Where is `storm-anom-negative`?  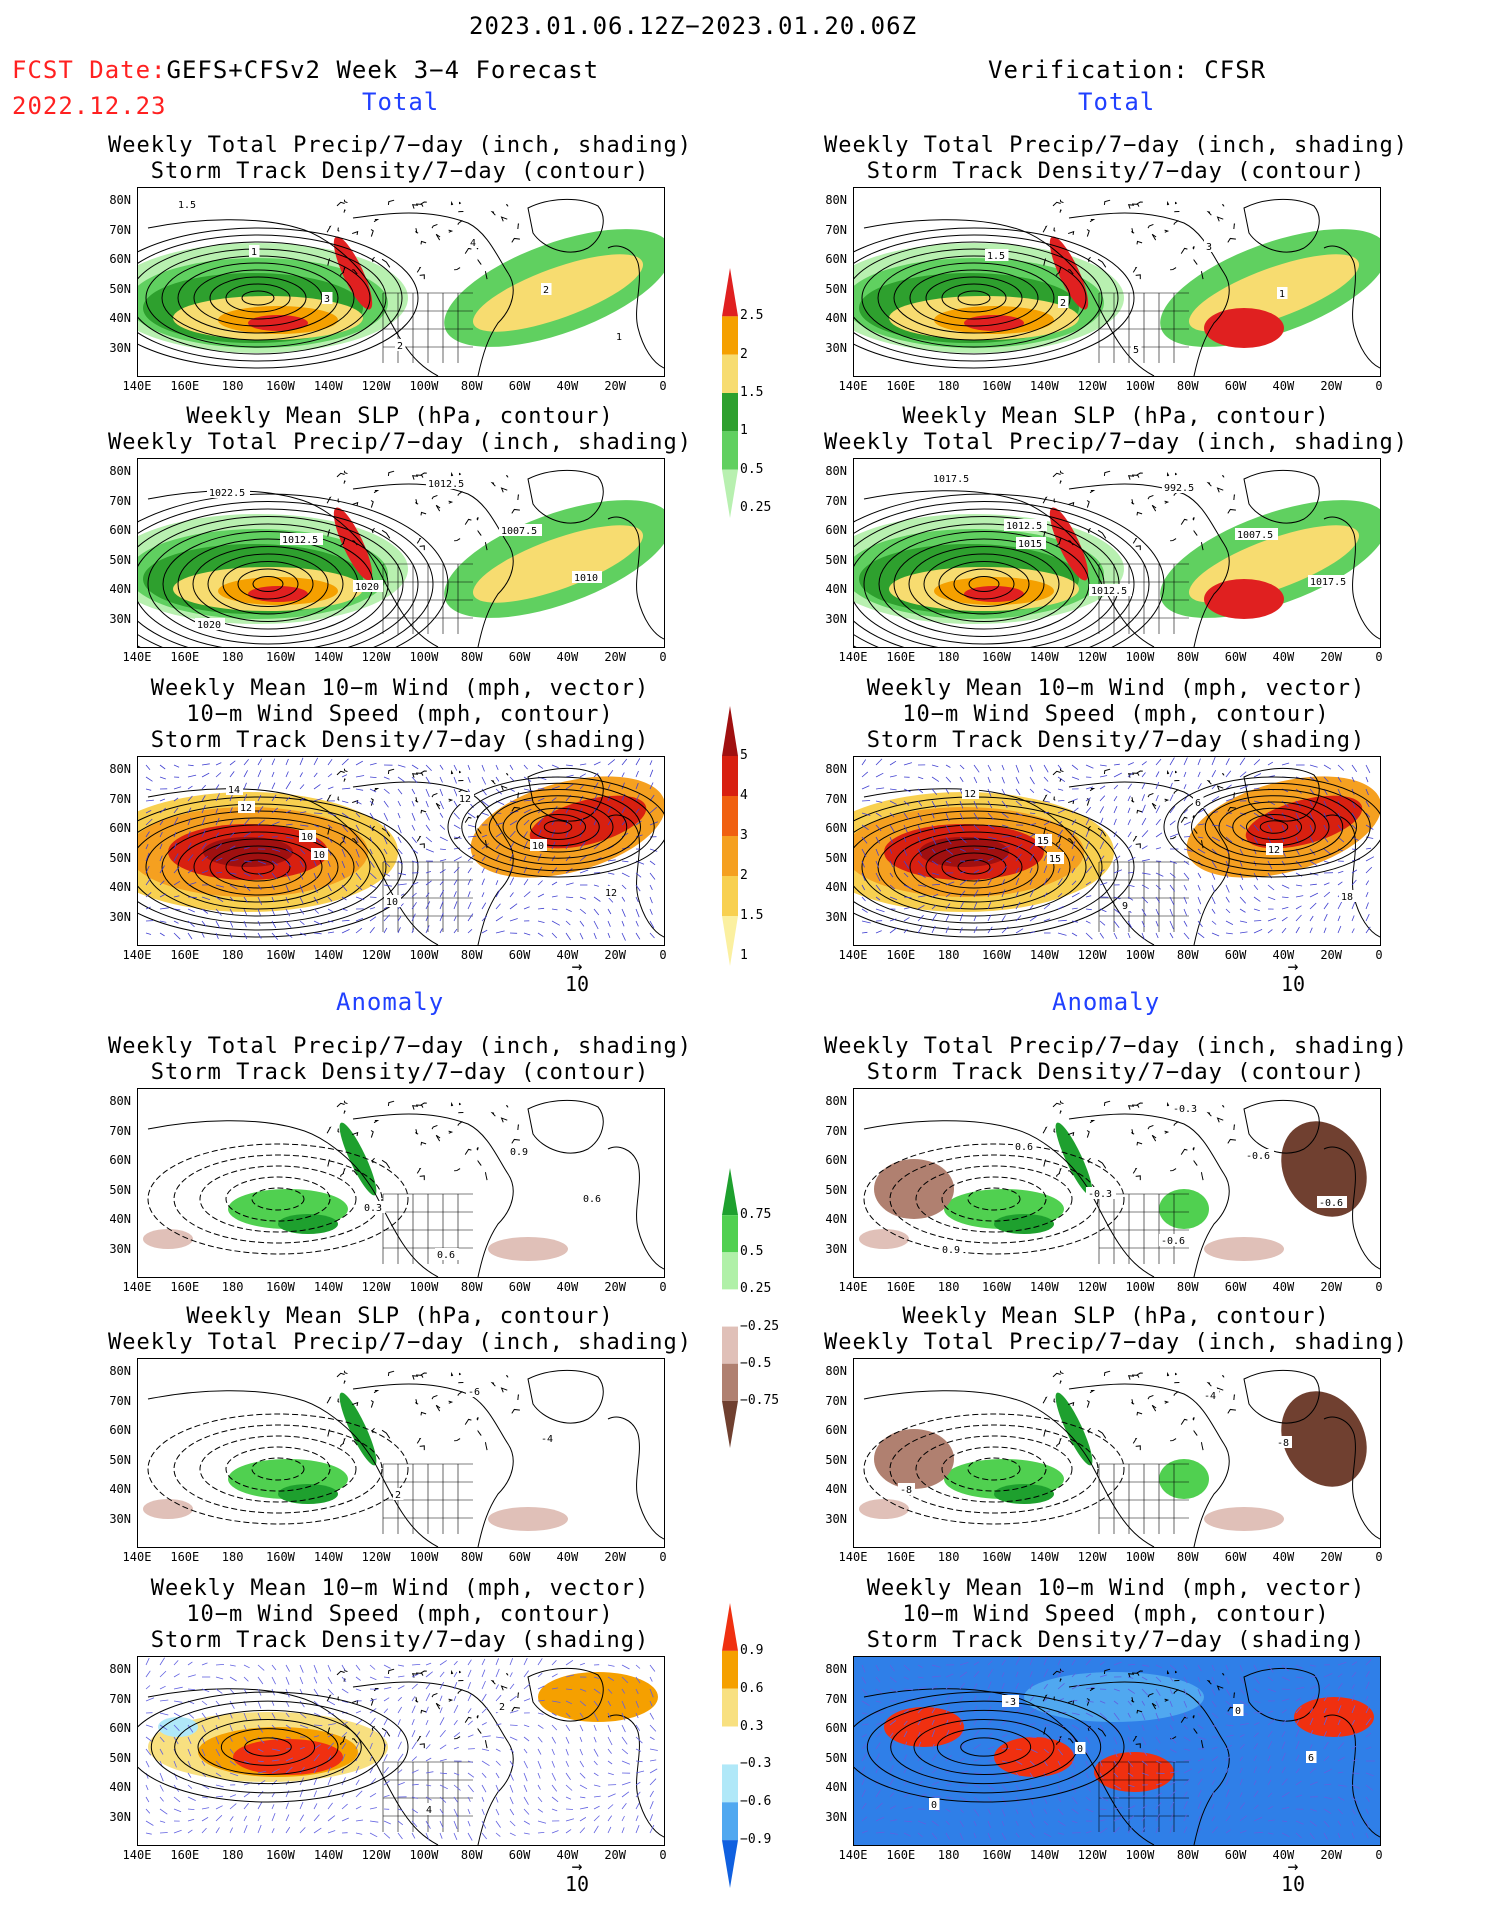
storm-anom-negative is located at coordinates (1114, 1697).